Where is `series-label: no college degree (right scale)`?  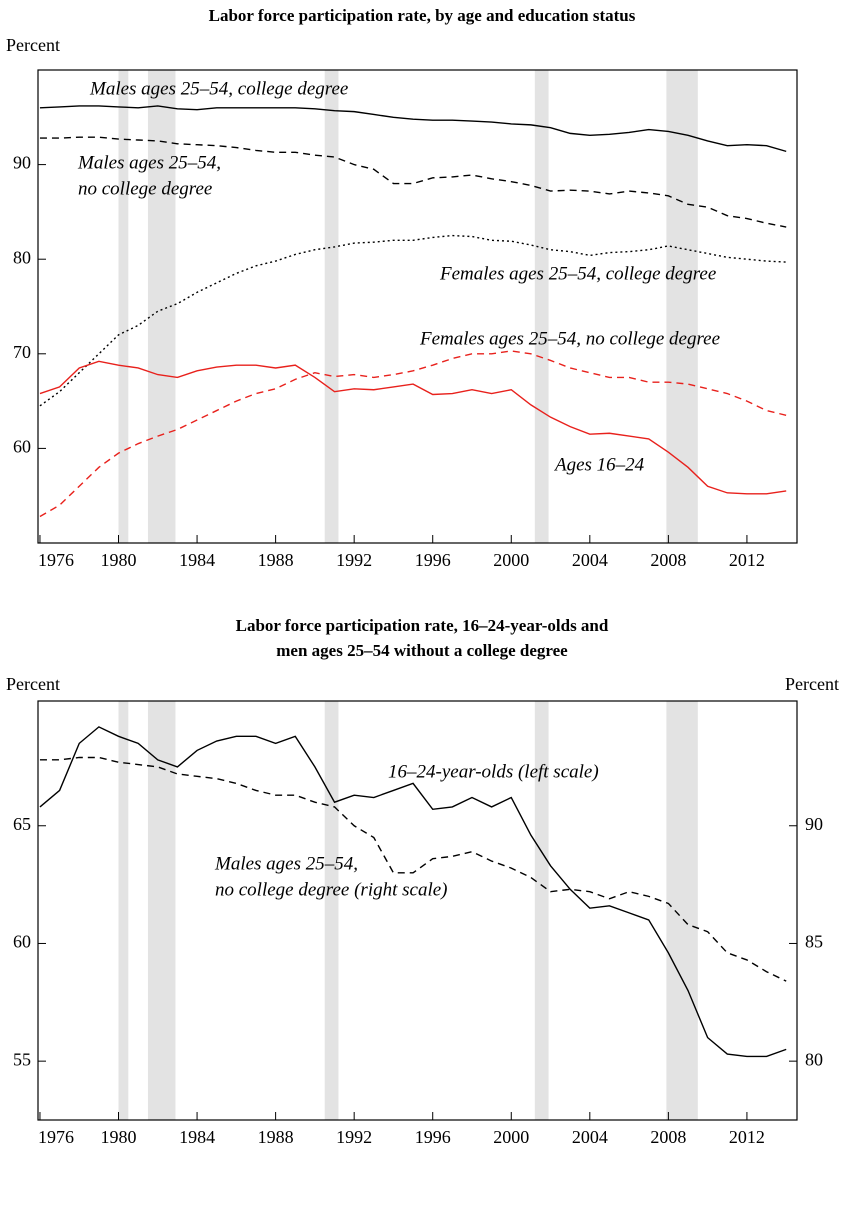
series-label: no college degree (right scale) is located at coordinates (331, 889).